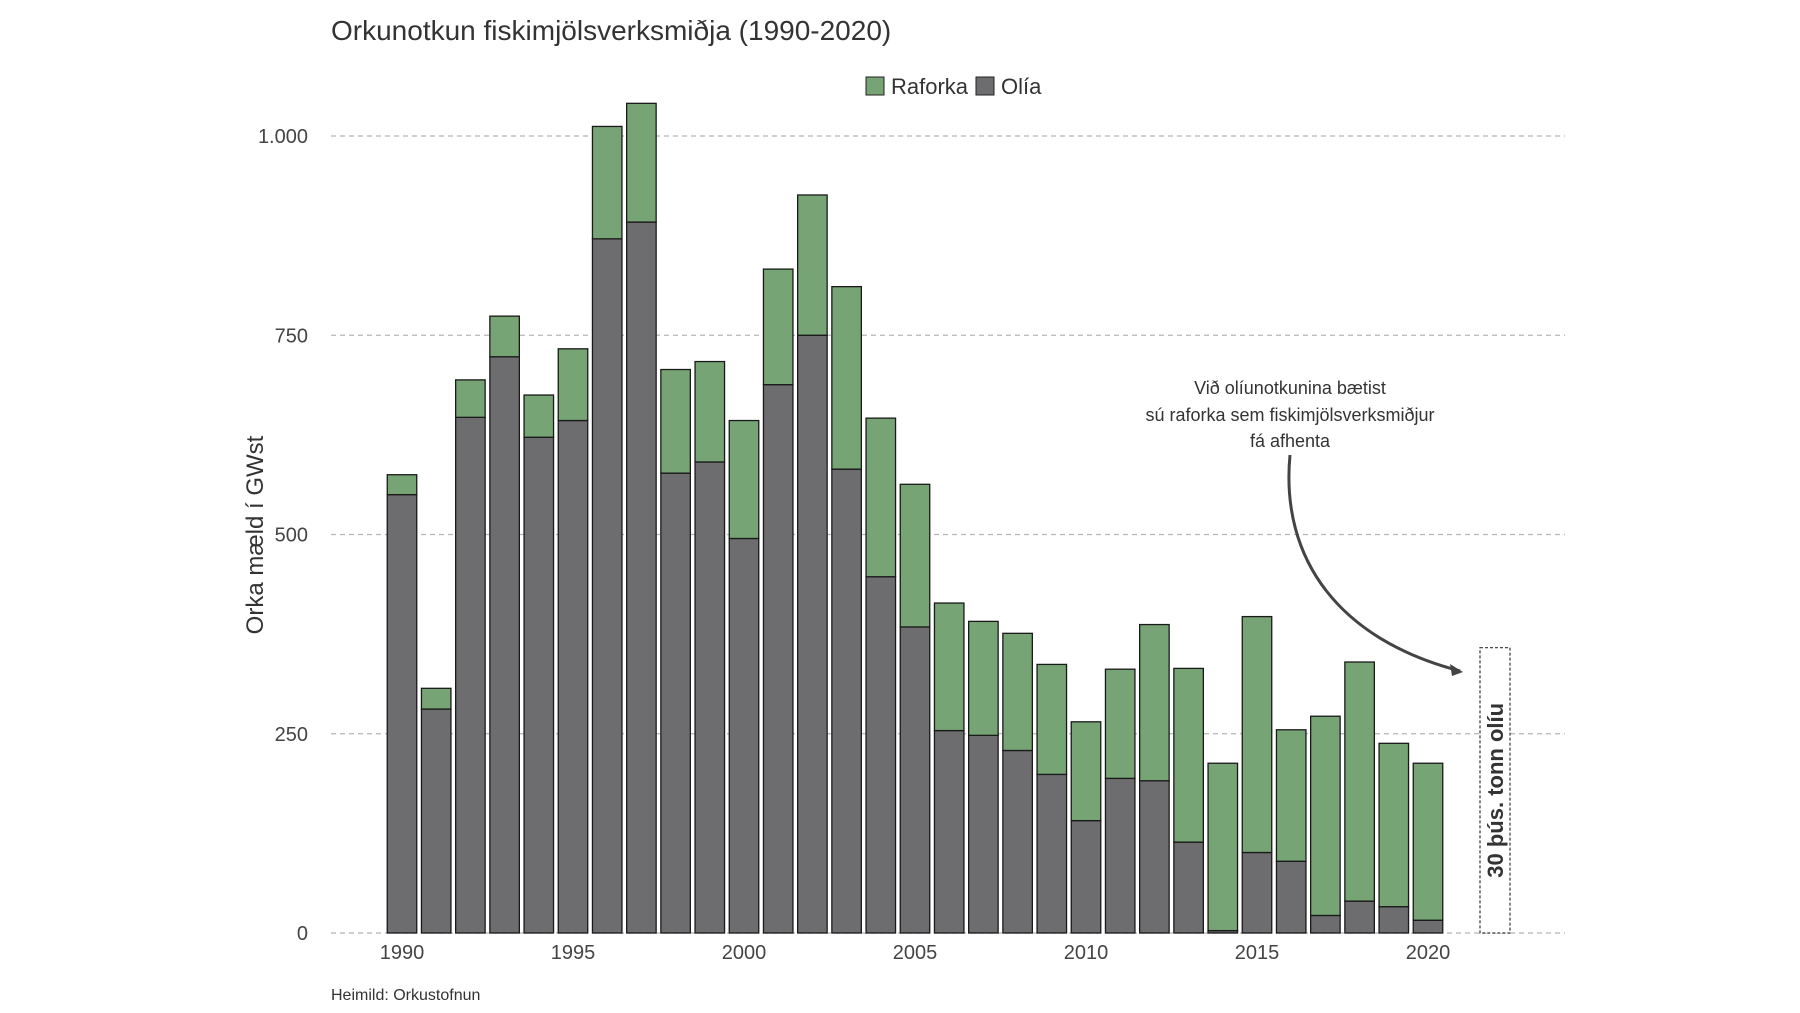  What do you see at coordinates (641, 162) in the screenshot?
I see `bar-raforka-1997` at bounding box center [641, 162].